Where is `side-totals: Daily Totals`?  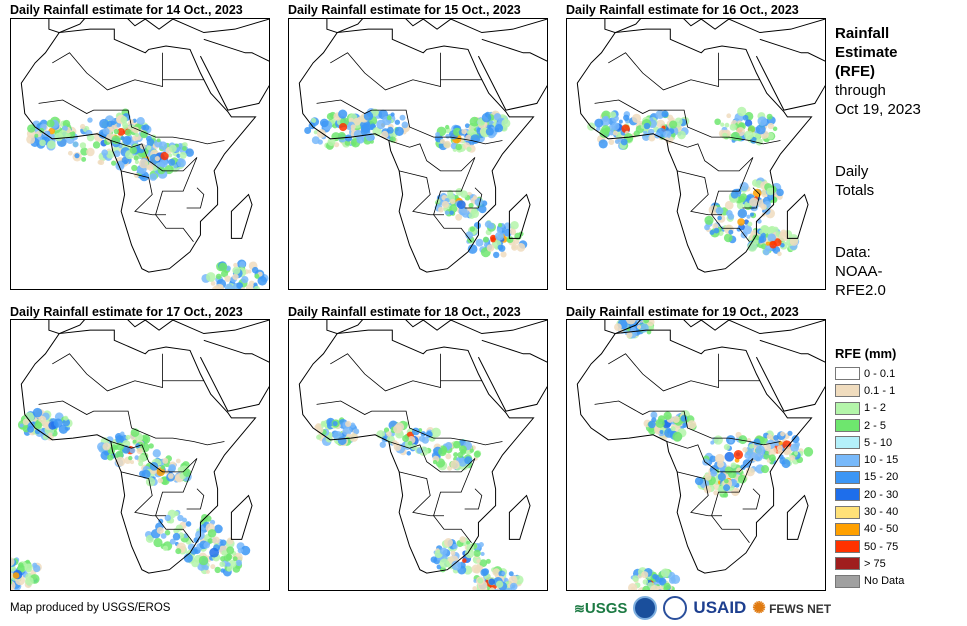 side-totals: Daily Totals is located at coordinates (855, 181).